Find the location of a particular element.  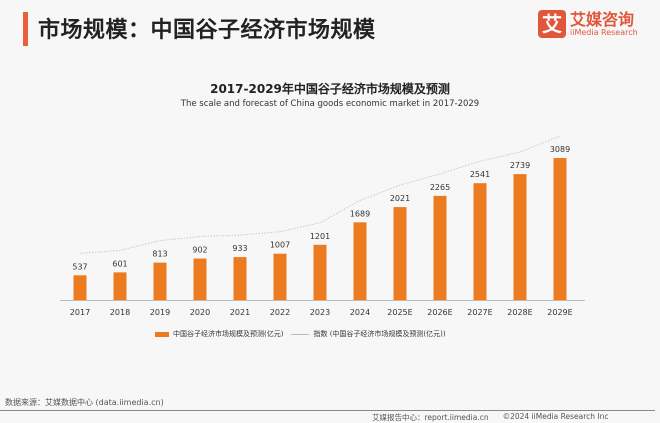

data-label: 1007 is located at coordinates (280, 245).